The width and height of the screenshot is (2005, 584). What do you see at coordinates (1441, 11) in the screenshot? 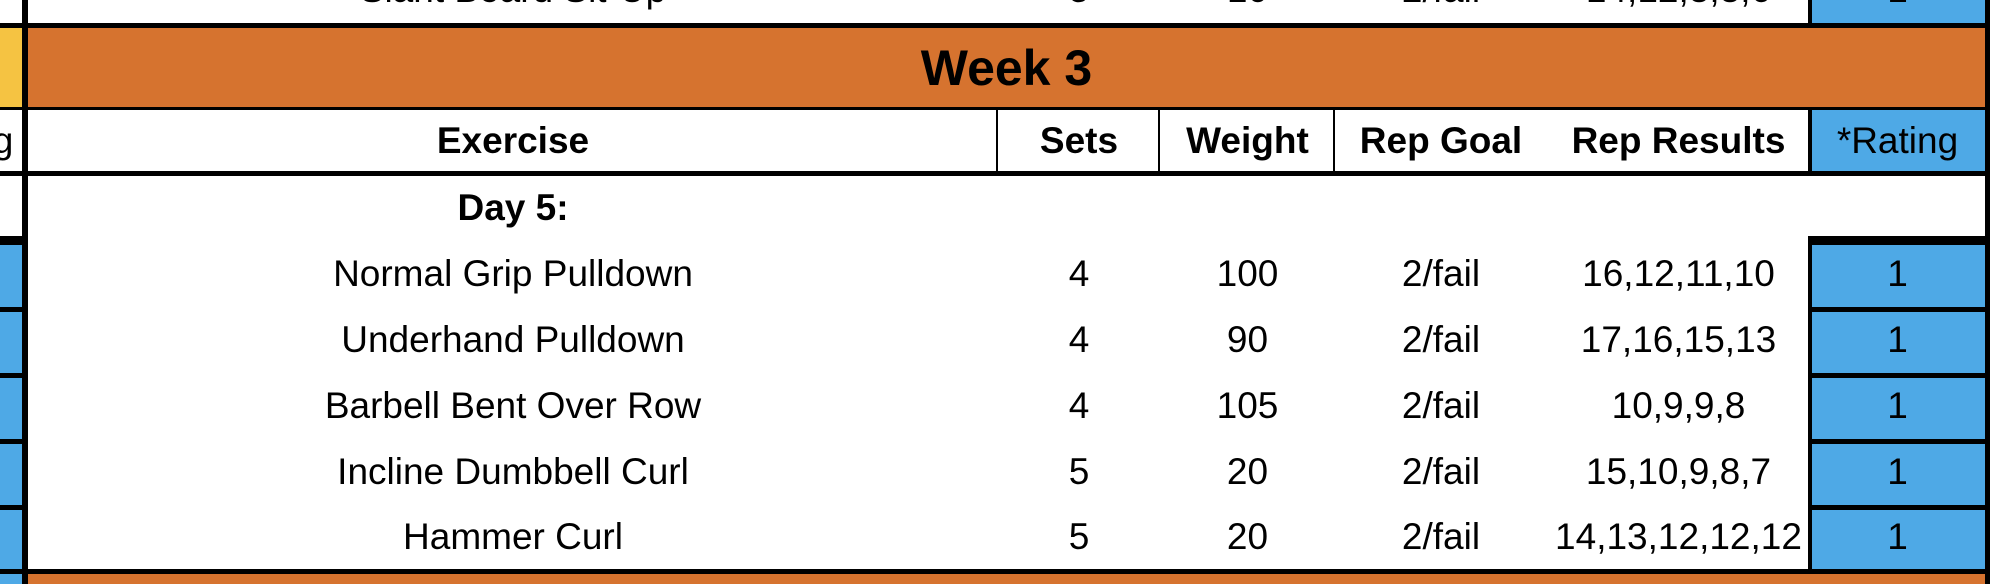
I see `previous-row-cell: 2/fail` at bounding box center [1441, 11].